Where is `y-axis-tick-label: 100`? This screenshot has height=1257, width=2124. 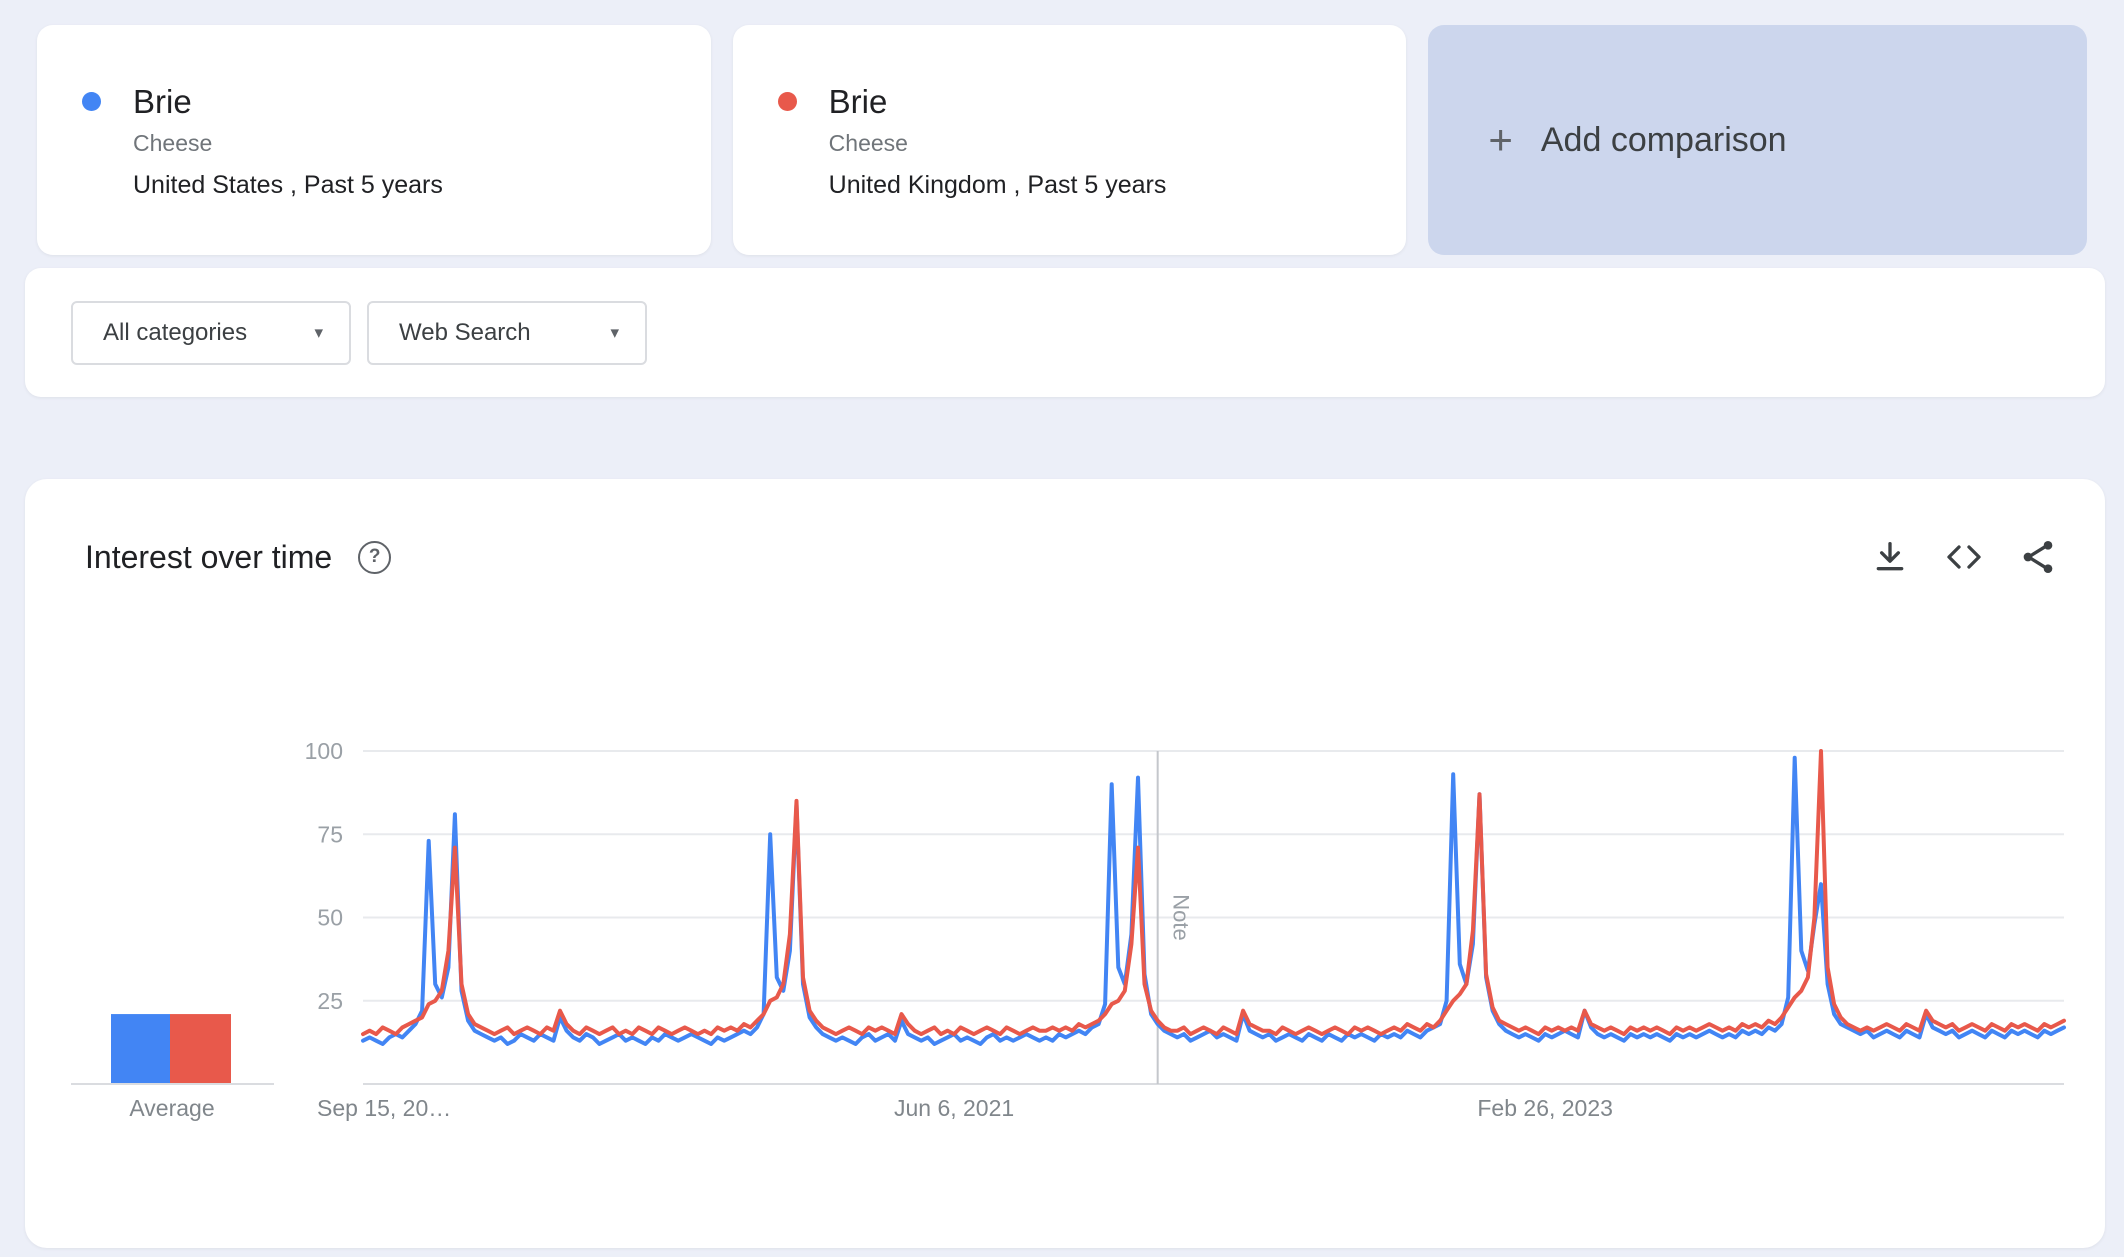 y-axis-tick-label: 100 is located at coordinates (324, 751).